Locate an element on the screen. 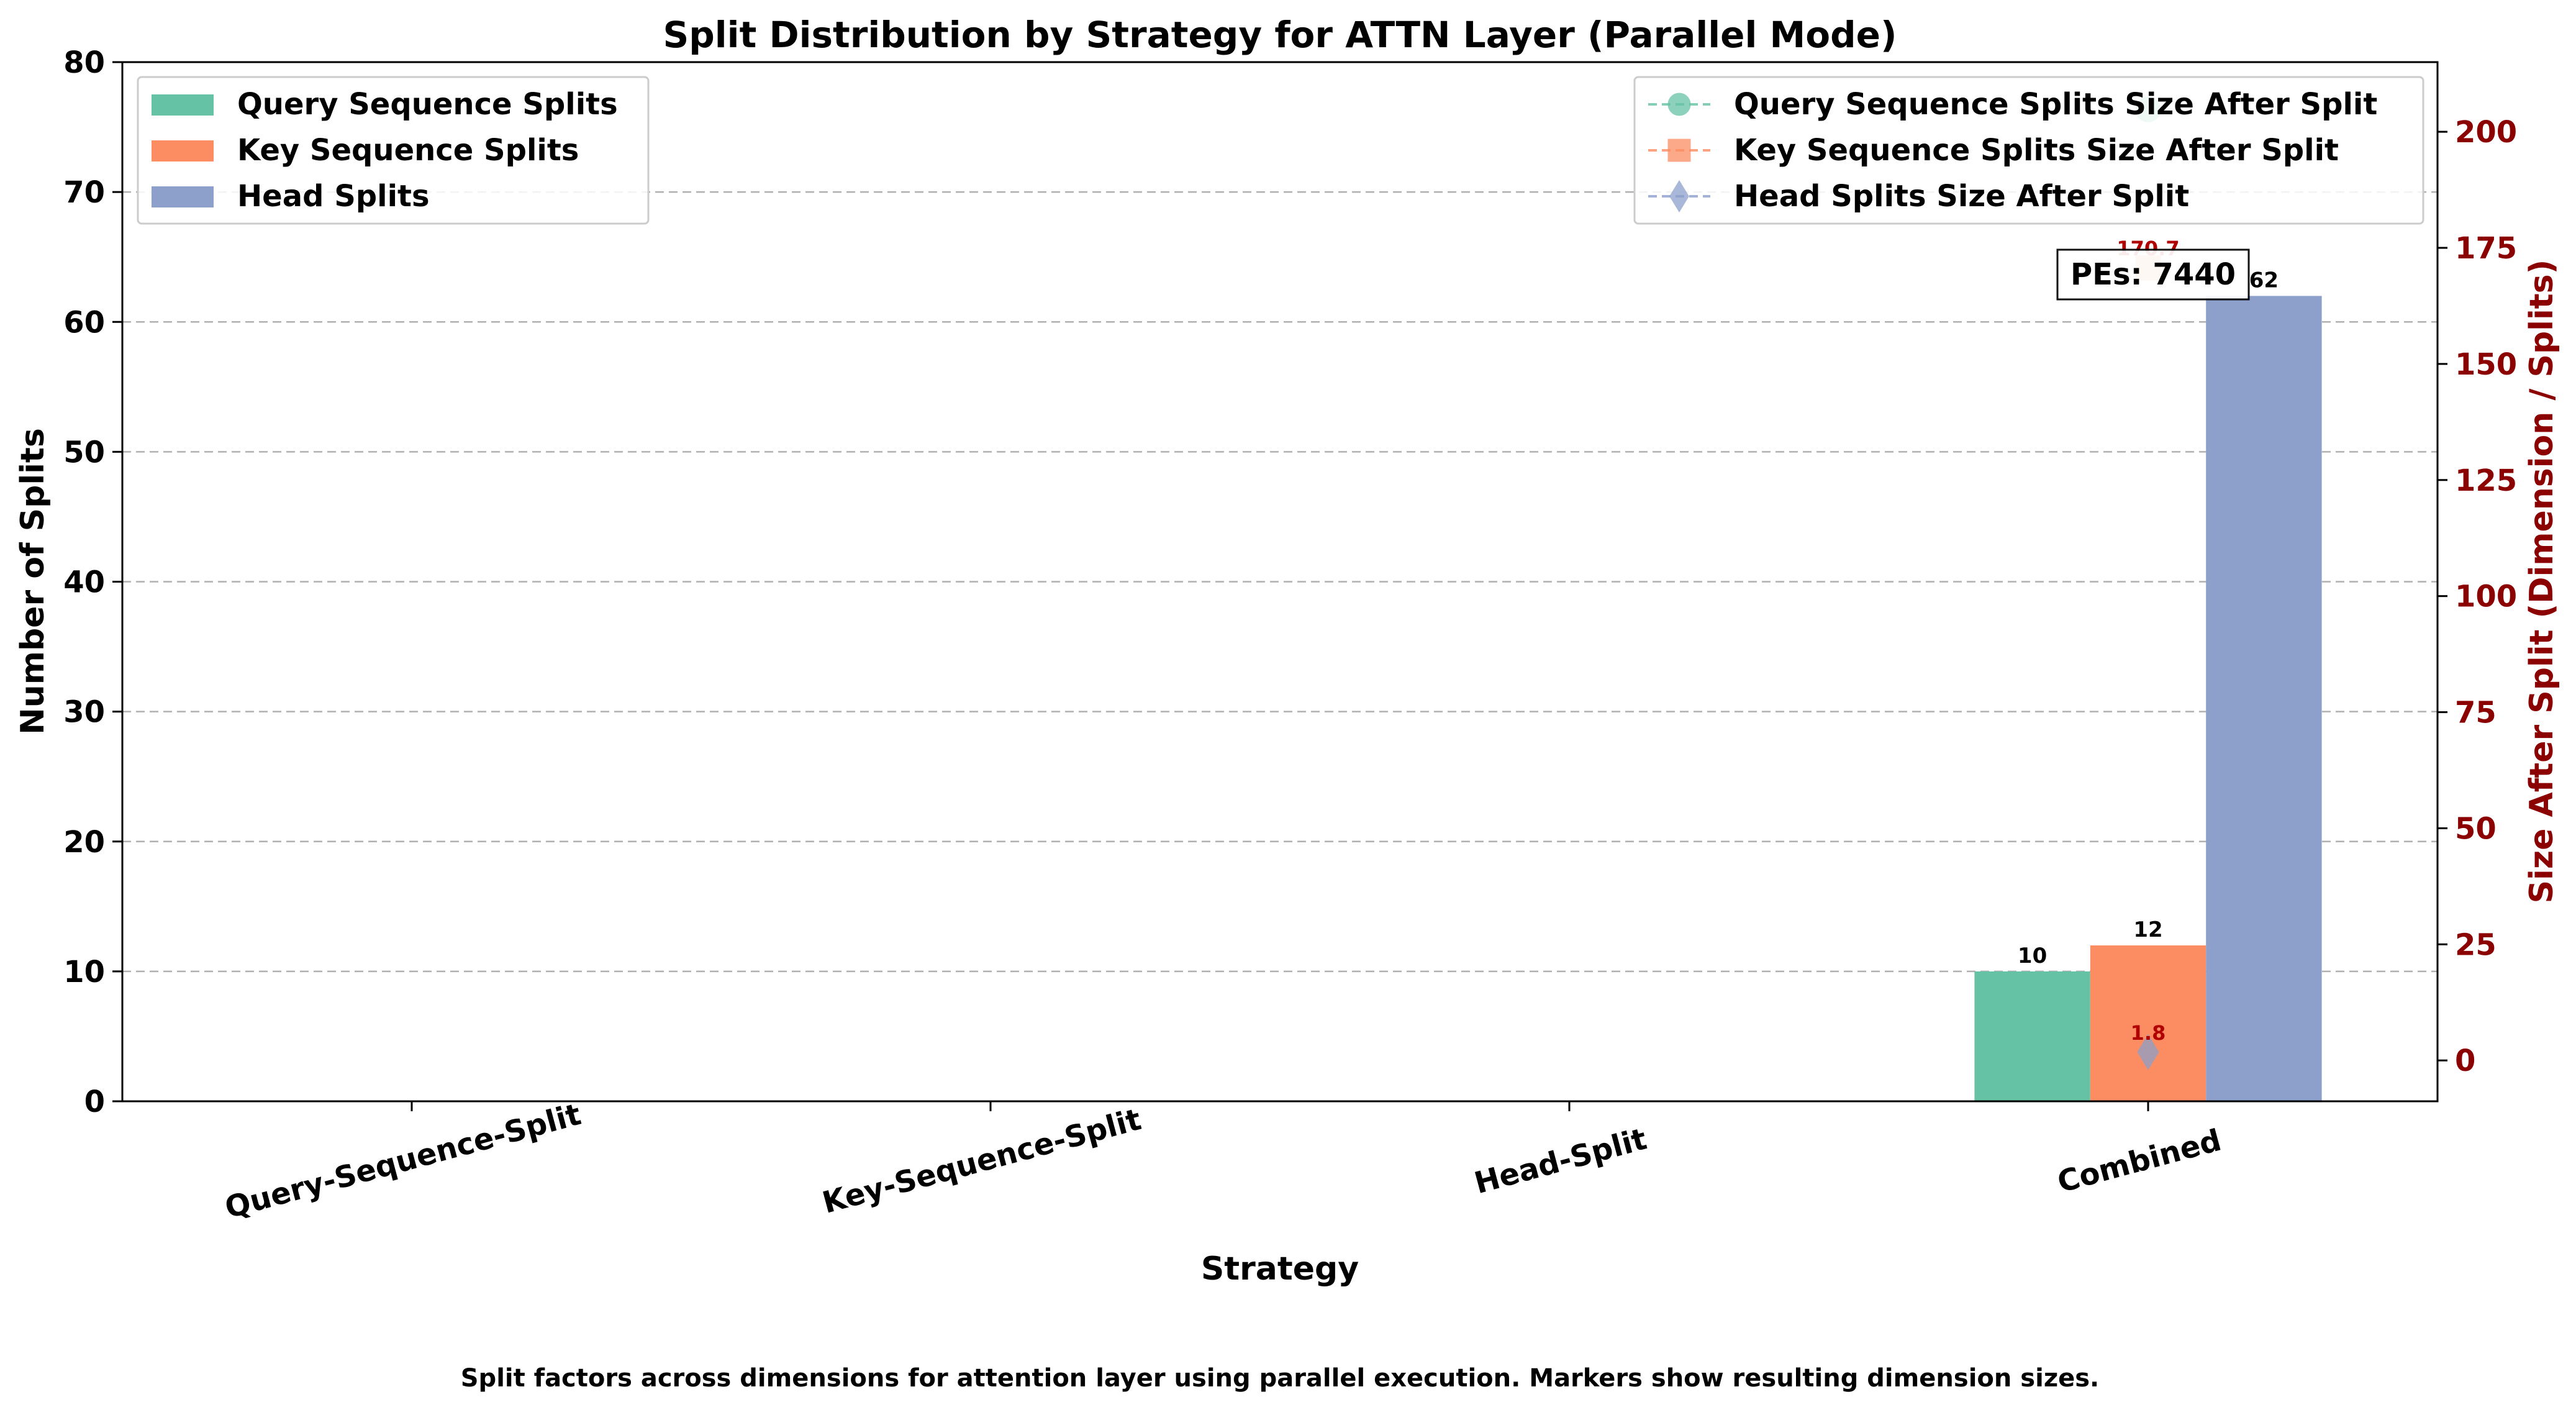  y-right-tick-label: 25 is located at coordinates (2476, 945).